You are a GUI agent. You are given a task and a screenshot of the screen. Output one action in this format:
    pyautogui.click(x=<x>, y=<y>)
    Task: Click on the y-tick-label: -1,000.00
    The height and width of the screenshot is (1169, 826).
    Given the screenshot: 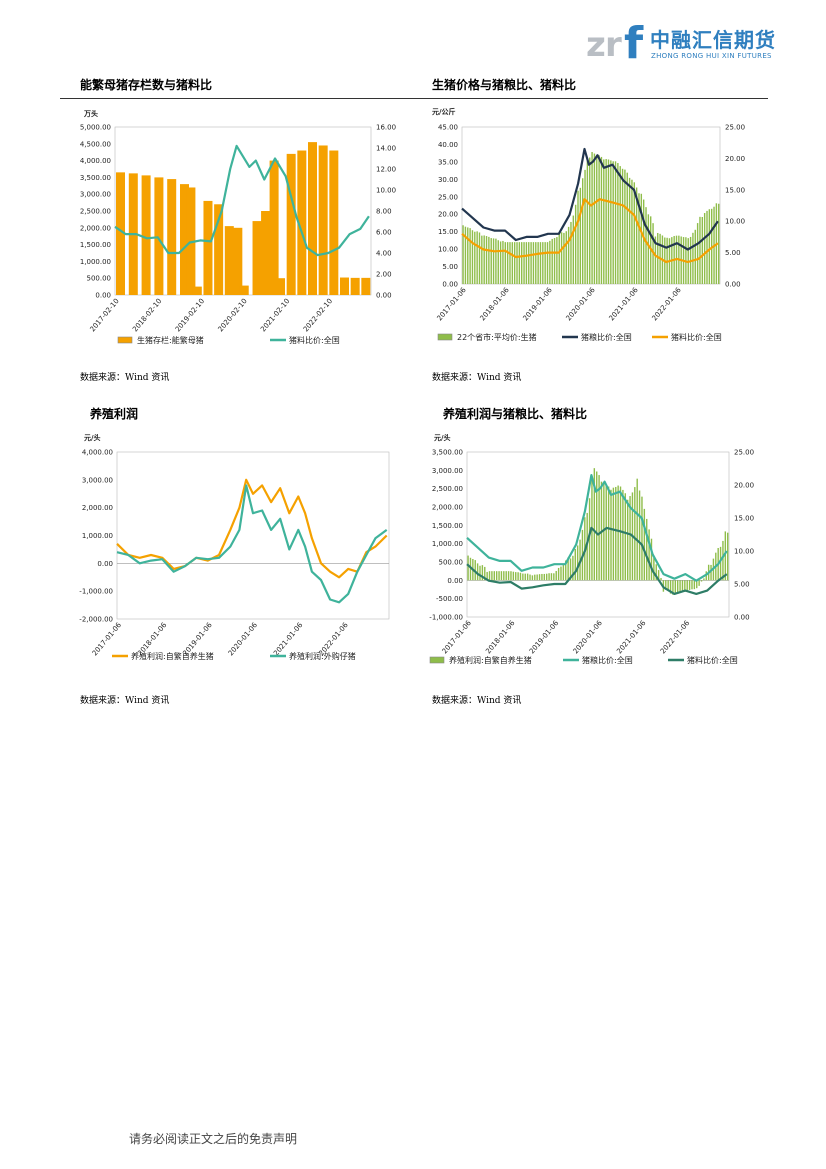 What is the action you would take?
    pyautogui.click(x=96, y=592)
    